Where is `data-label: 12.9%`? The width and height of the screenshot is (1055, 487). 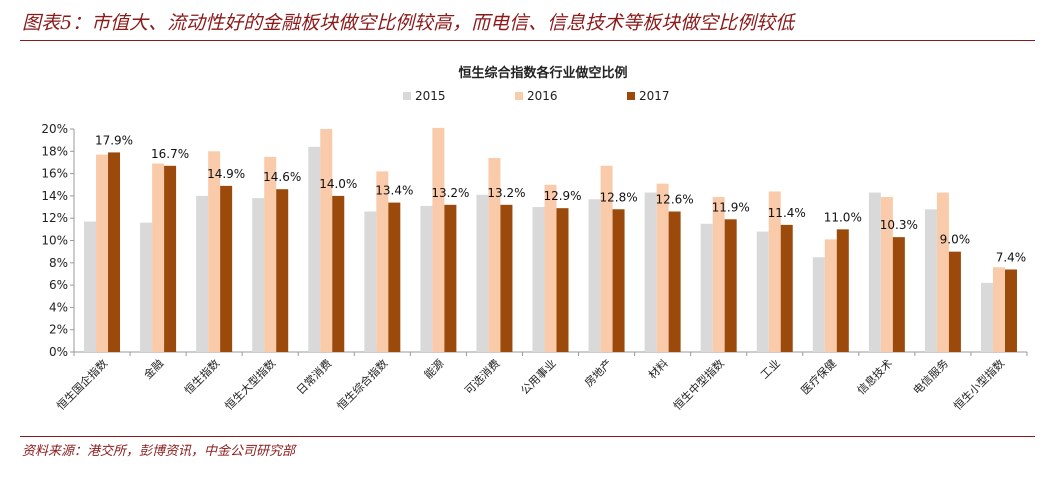
data-label: 12.9% is located at coordinates (562, 196).